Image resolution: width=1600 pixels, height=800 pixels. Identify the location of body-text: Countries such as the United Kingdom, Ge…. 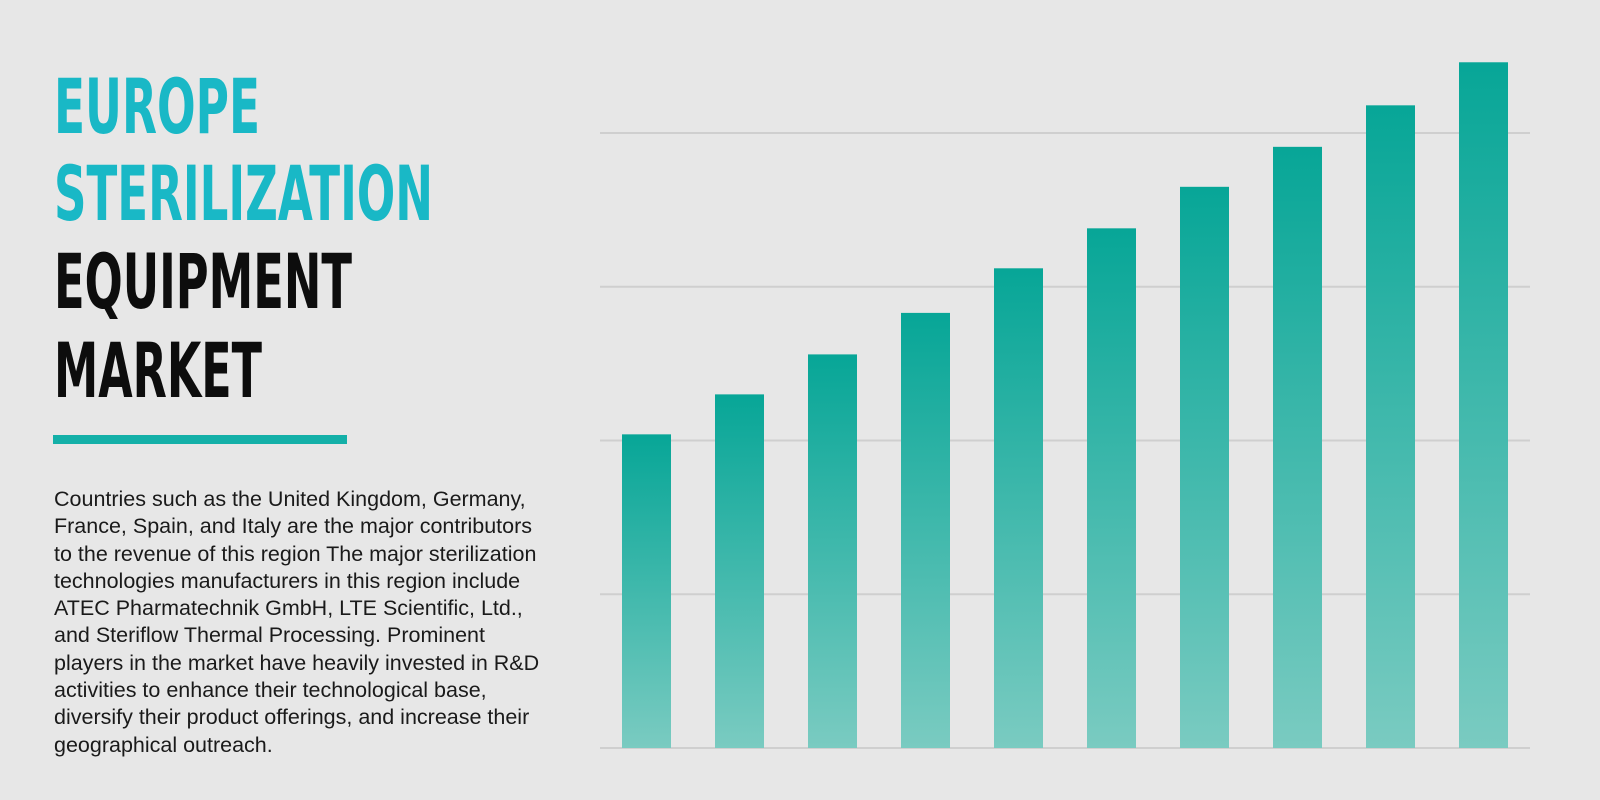
(297, 622).